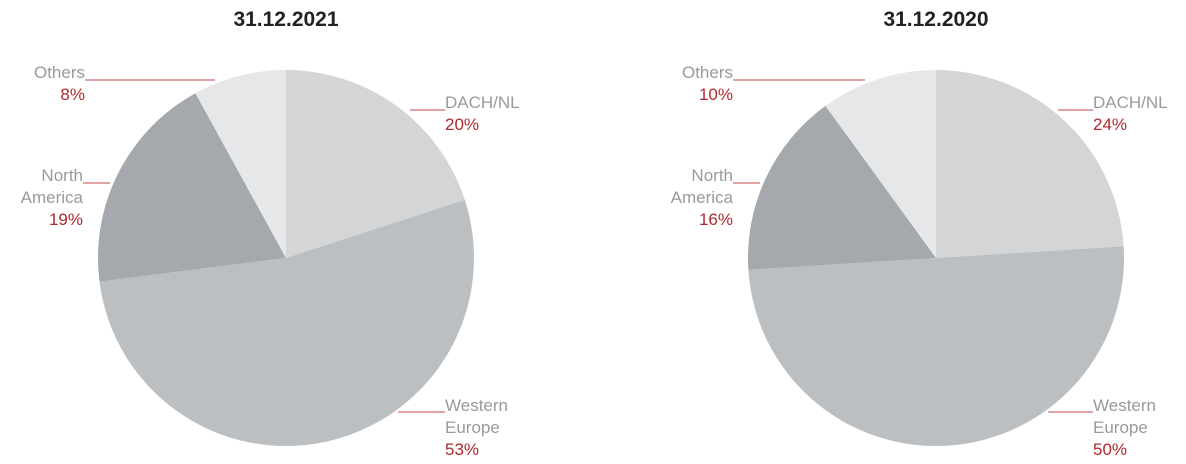 Image resolution: width=1186 pixels, height=464 pixels. I want to click on slice-label: Others 8%, so click(45, 84).